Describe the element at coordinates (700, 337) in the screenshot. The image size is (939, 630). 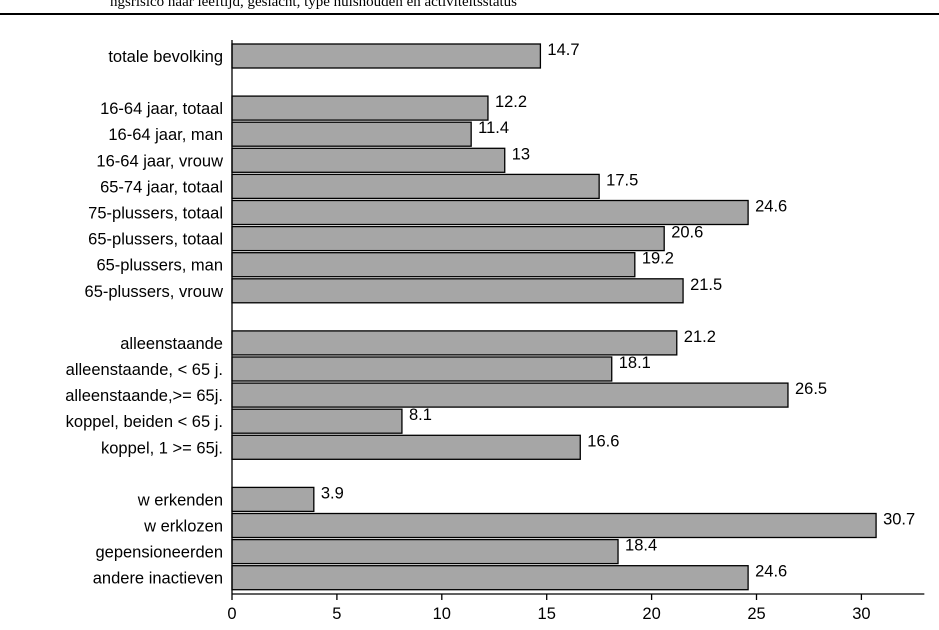
I see `data-label: 21.2` at that location.